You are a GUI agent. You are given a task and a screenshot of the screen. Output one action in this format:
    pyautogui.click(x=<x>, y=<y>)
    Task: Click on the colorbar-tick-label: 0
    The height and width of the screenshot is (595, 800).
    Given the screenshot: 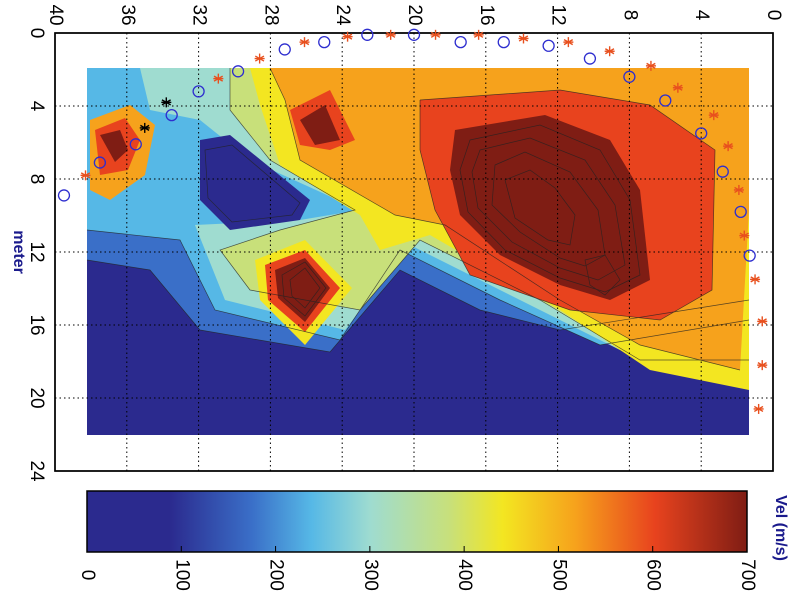 What is the action you would take?
    pyautogui.click(x=87, y=575)
    